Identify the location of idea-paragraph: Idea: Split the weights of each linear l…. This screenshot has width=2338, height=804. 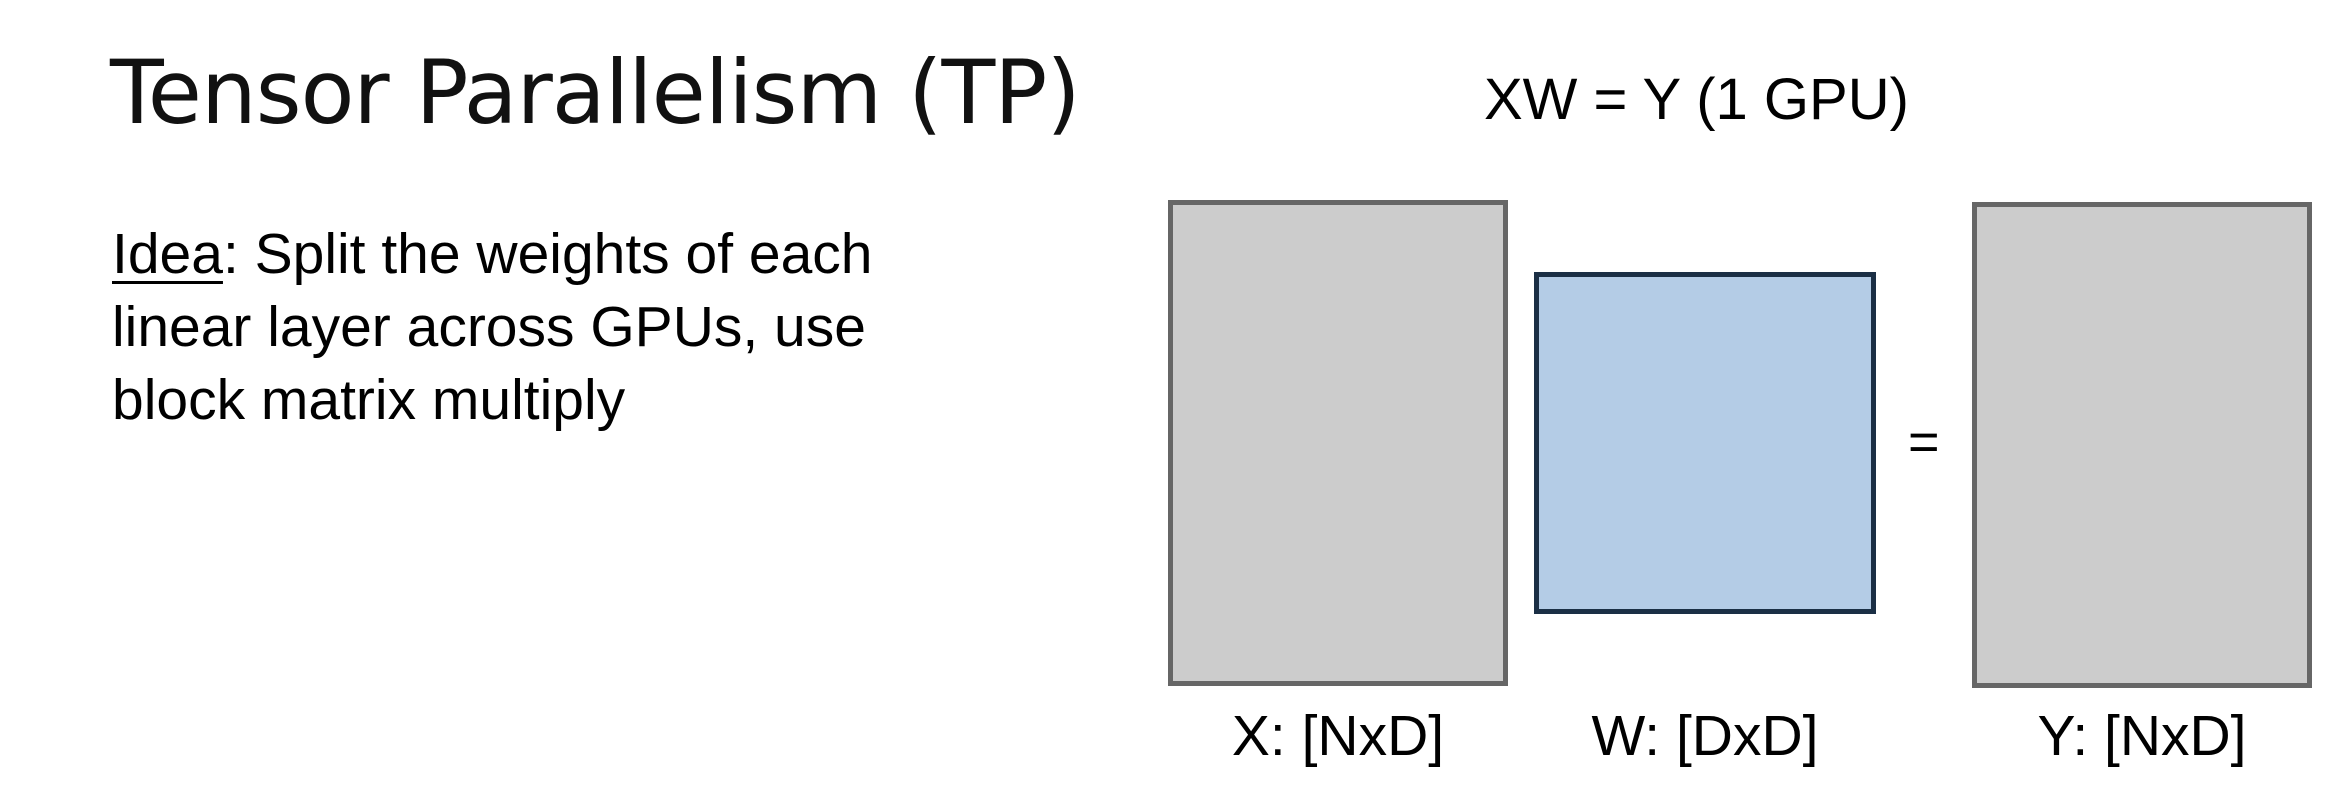
(542, 327).